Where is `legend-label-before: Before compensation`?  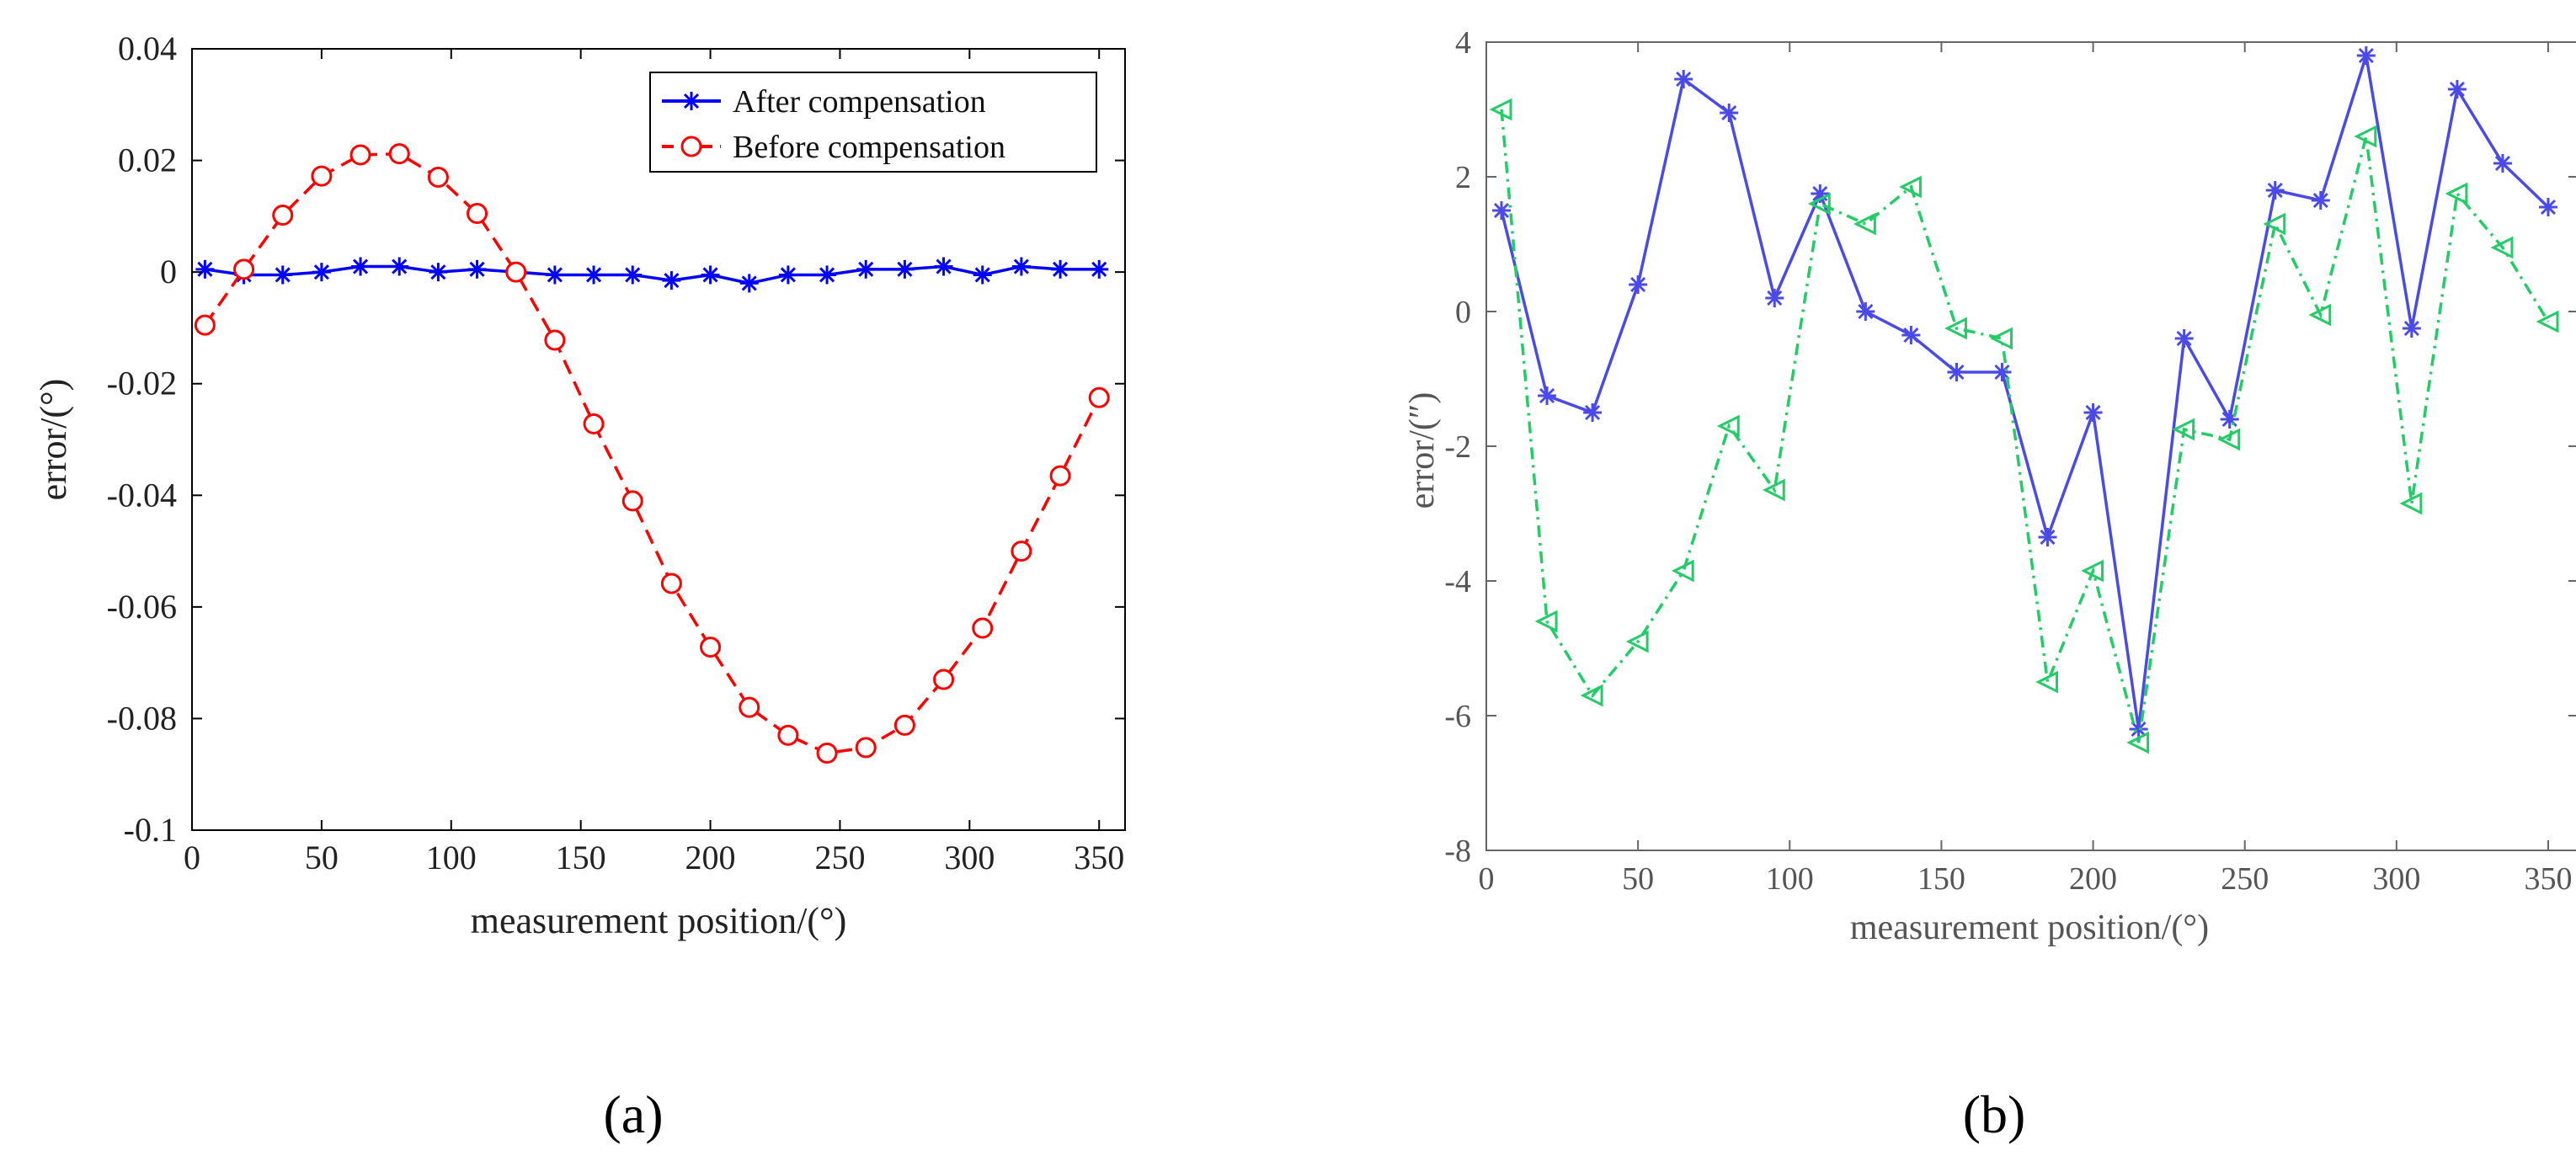
legend-label-before: Before compensation is located at coordinates (869, 147).